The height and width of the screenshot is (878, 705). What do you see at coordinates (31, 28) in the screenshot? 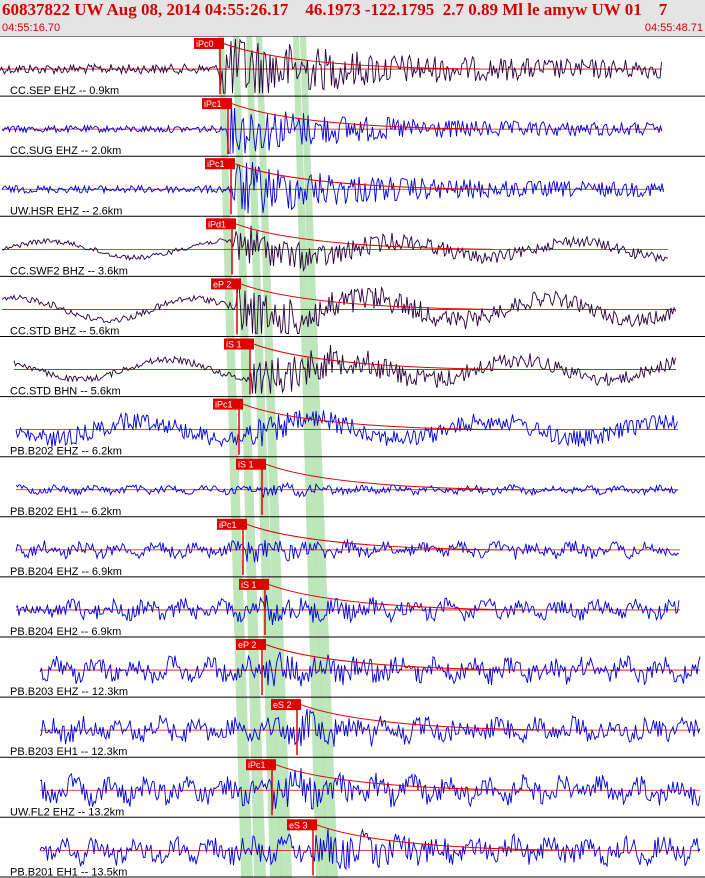
I see `start-time-label: 04:55:16.70` at bounding box center [31, 28].